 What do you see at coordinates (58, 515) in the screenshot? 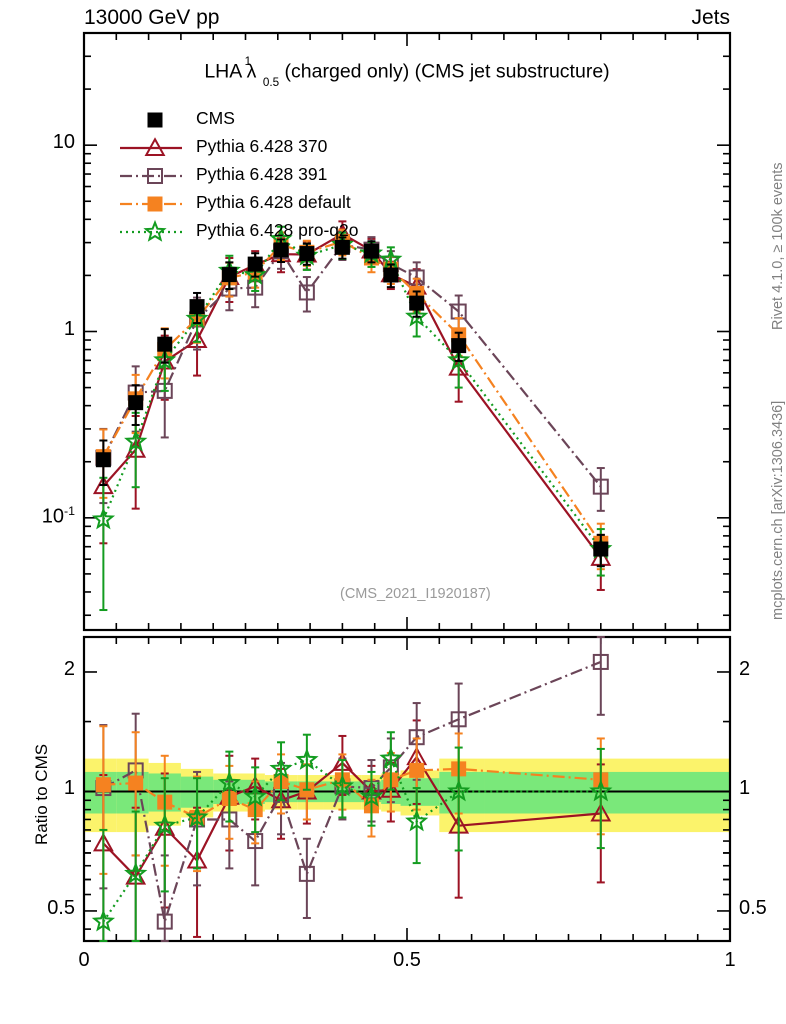
I see `main-ytick-label-2: 10-1` at bounding box center [58, 515].